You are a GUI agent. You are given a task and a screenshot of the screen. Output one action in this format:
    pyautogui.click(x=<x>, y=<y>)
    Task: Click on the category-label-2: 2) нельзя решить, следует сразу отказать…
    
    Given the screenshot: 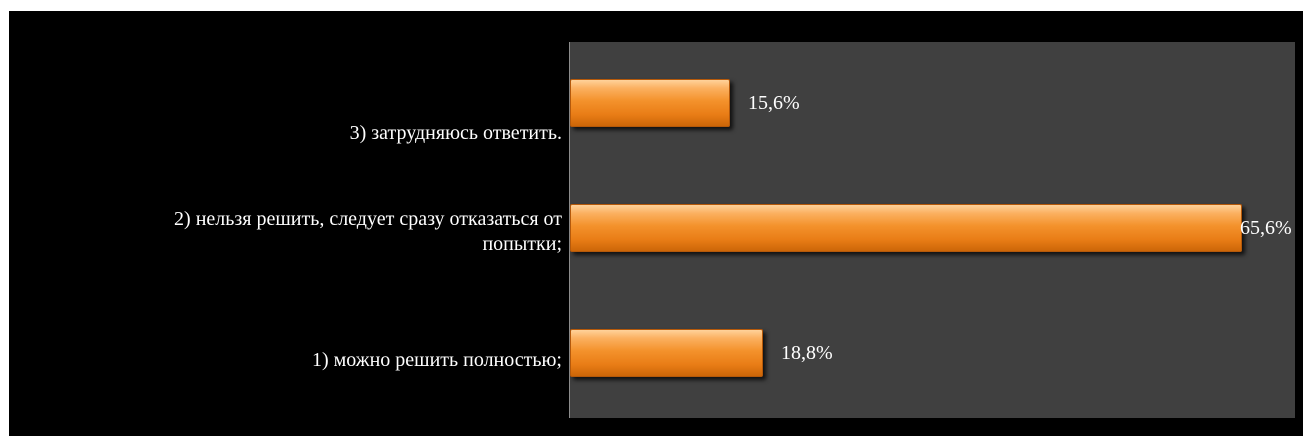 What is the action you would take?
    pyautogui.click(x=368, y=231)
    